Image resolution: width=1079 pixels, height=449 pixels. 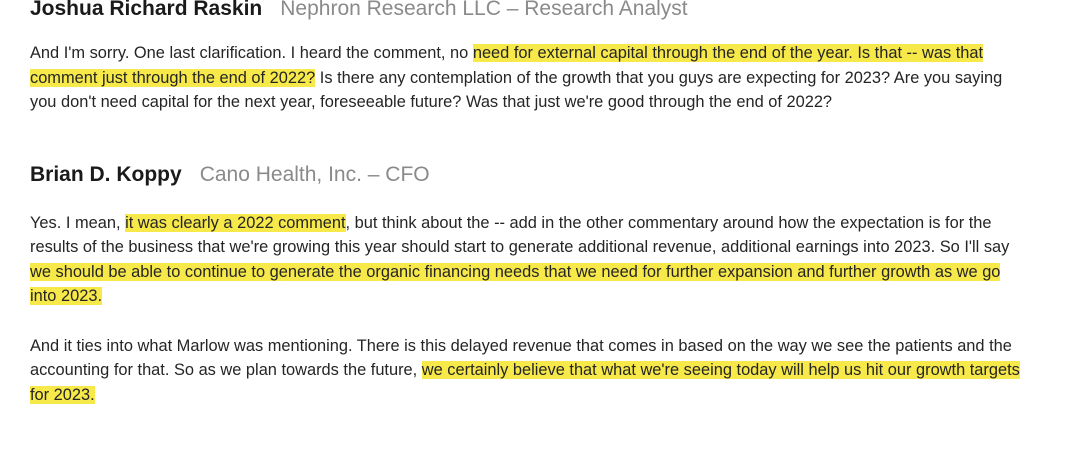 What do you see at coordinates (484, 10) in the screenshot?
I see `speaker-role: Nephron Research LLC – Research Analyst` at bounding box center [484, 10].